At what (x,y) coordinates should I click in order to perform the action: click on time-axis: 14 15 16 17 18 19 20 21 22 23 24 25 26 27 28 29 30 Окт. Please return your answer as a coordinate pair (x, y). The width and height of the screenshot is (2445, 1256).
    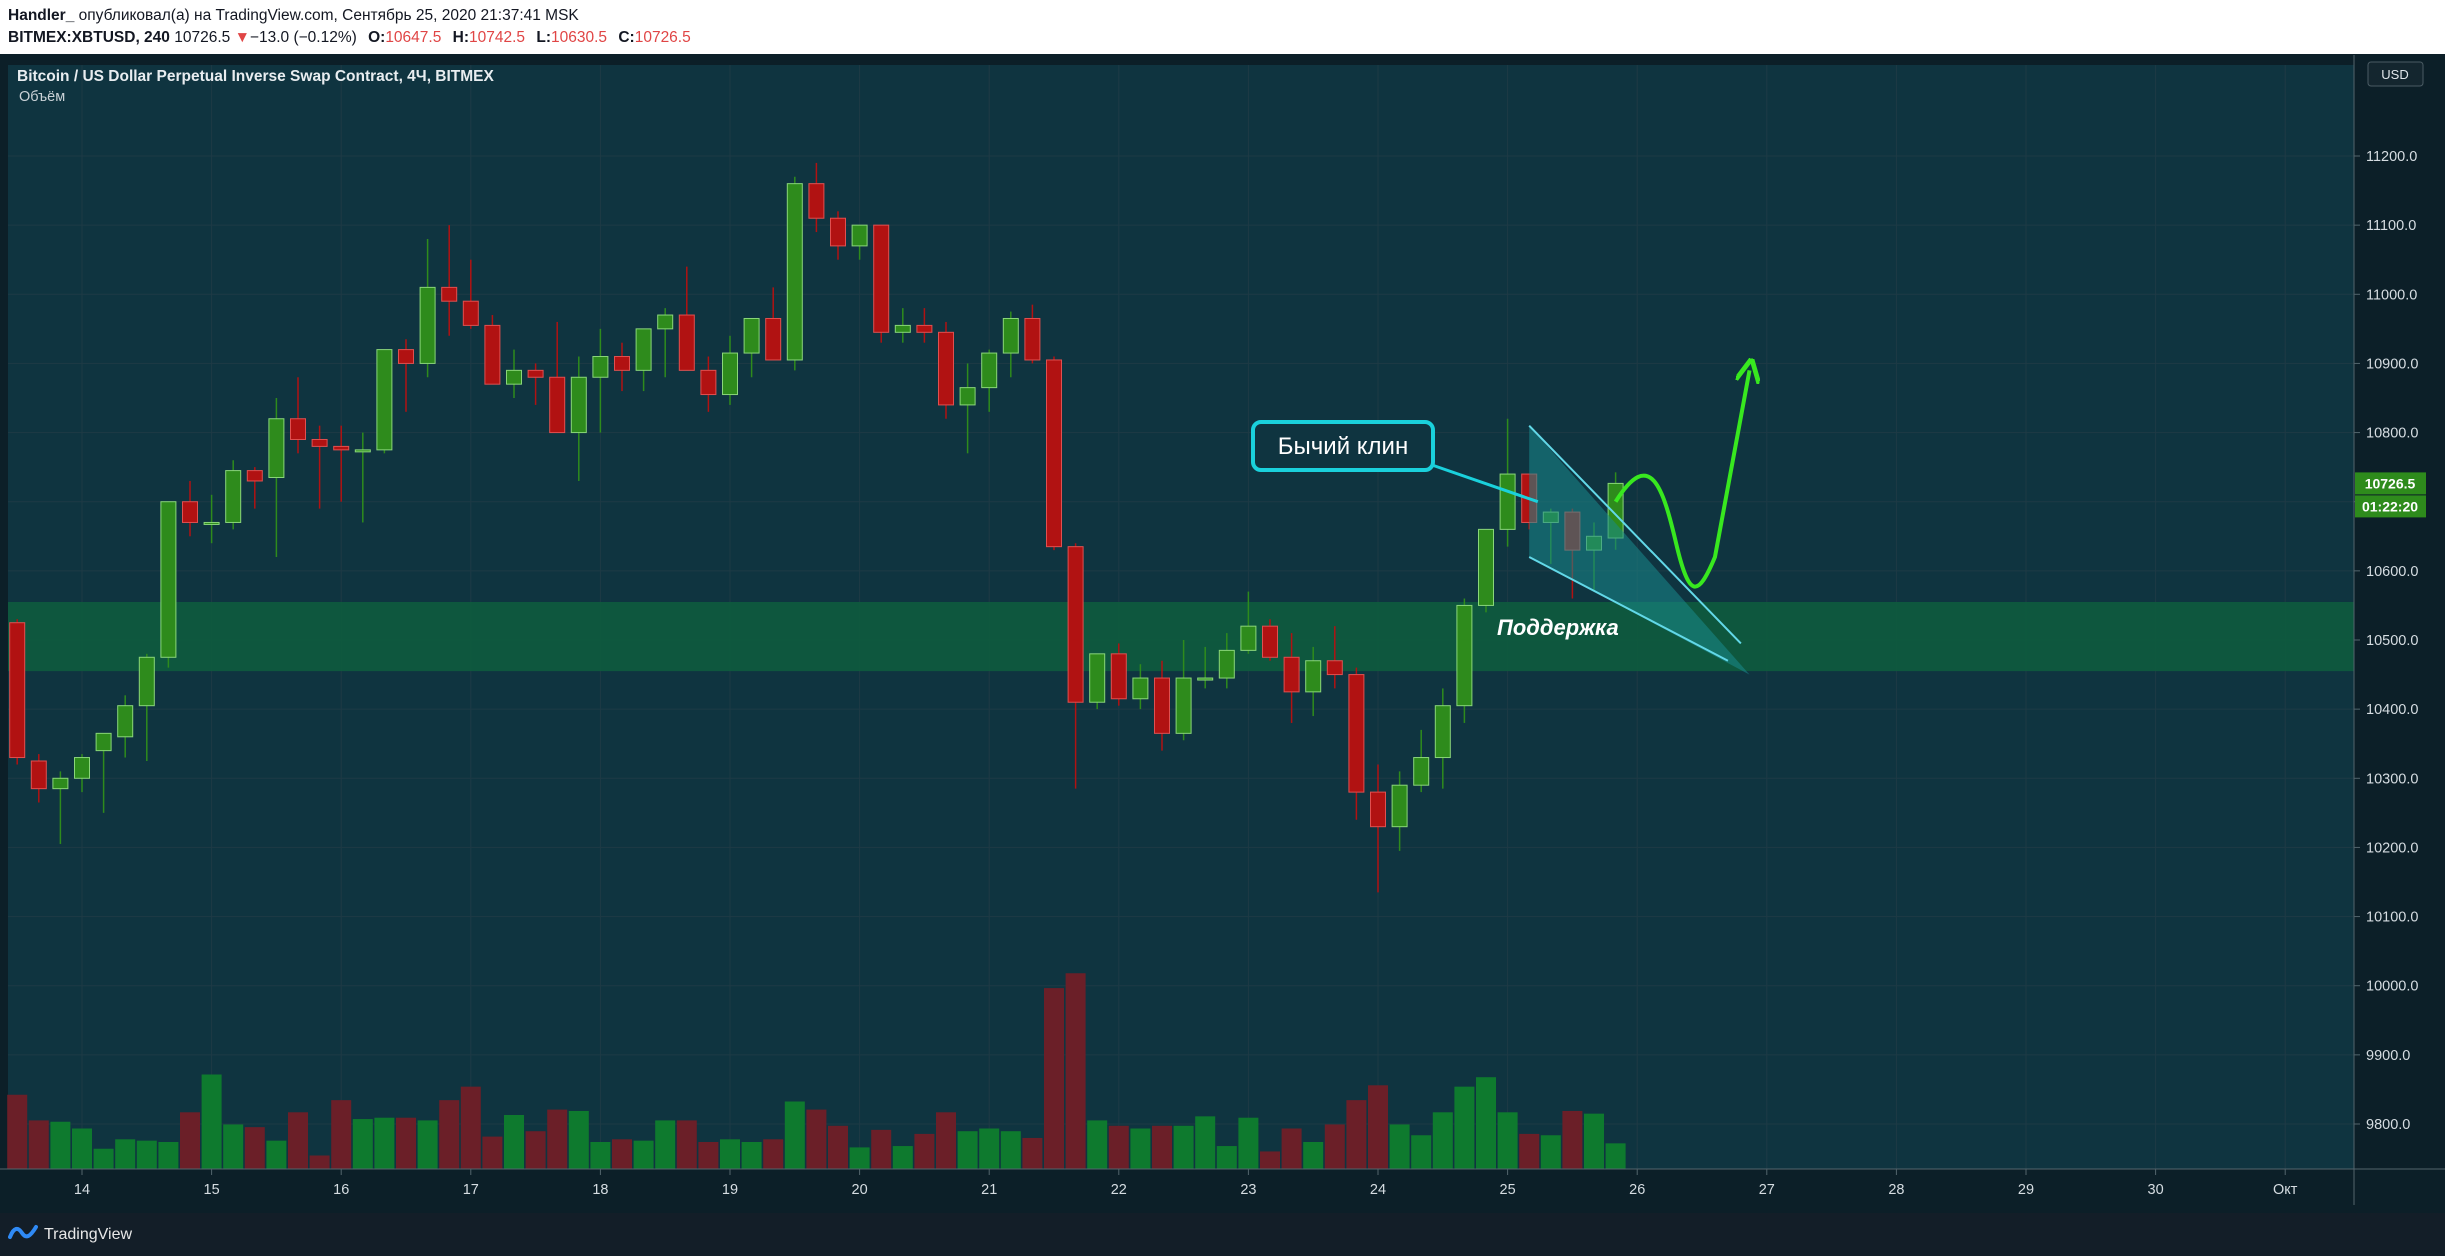
    Looking at the image, I should click on (1186, 1183).